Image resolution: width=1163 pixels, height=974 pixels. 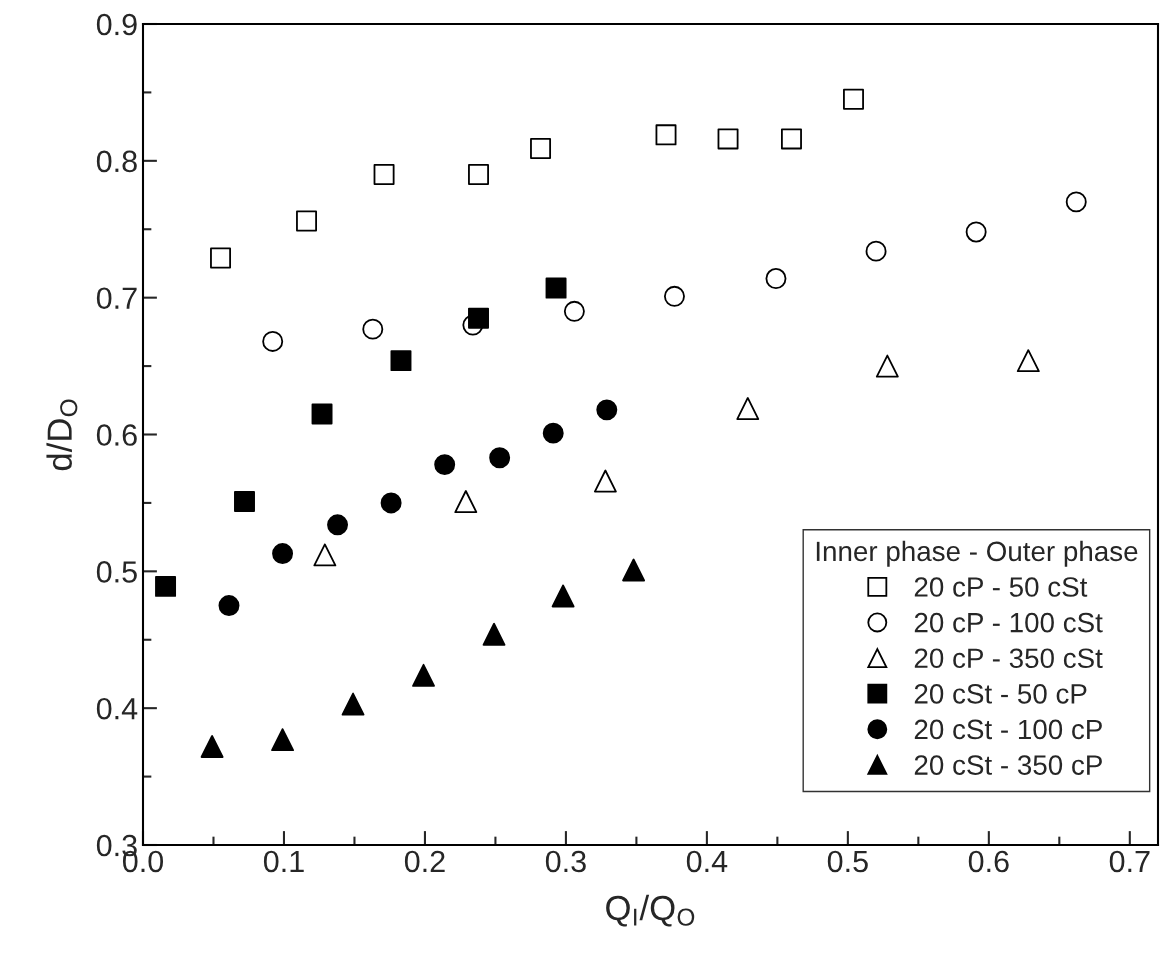 What do you see at coordinates (116, 435) in the screenshot?
I see `y-tick-label: 0.6` at bounding box center [116, 435].